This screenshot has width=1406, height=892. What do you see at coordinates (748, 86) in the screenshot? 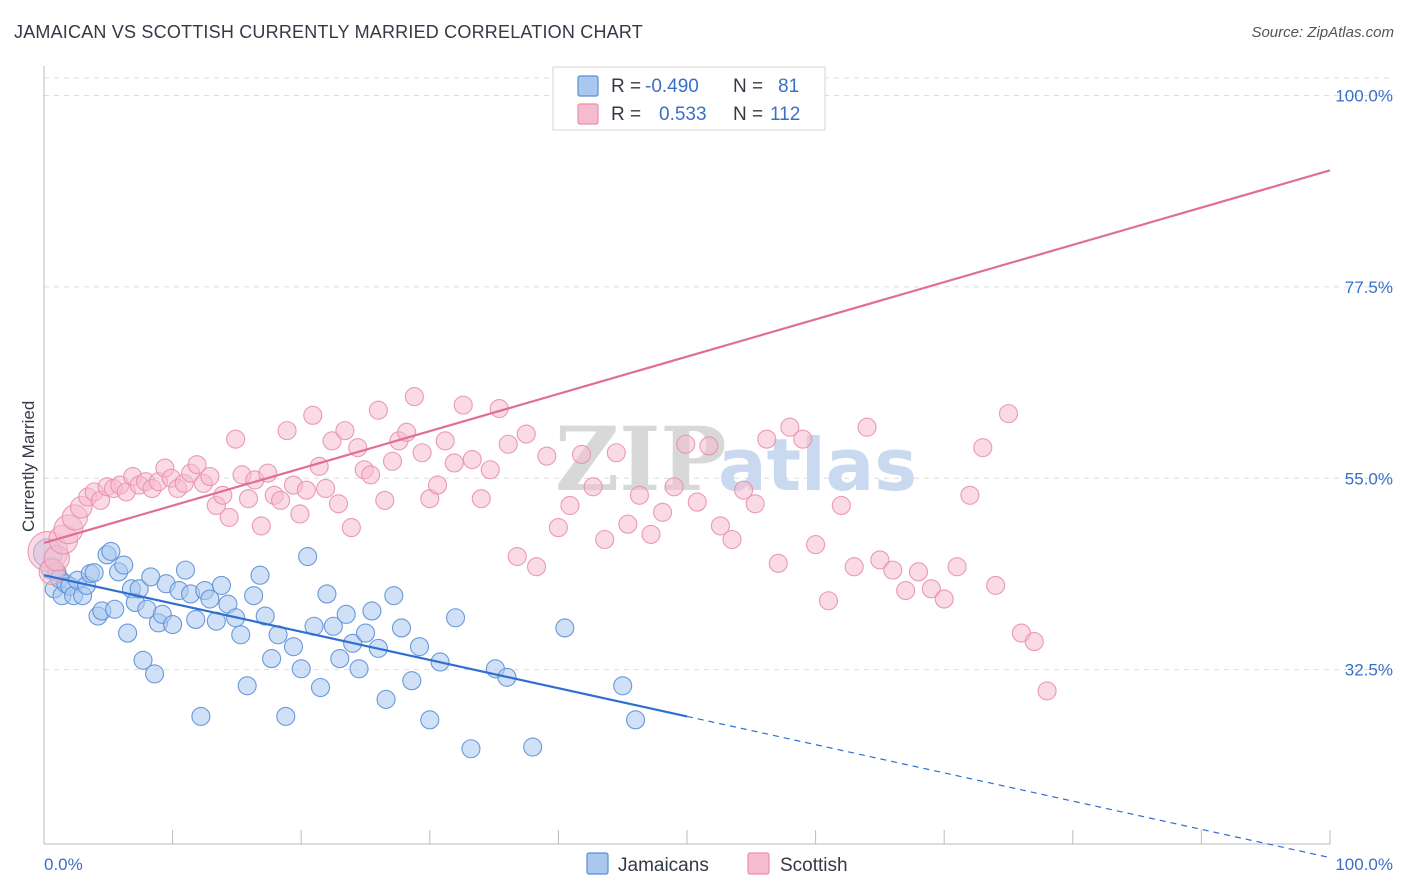
I see `legend-n-label-1: N =` at bounding box center [748, 86].